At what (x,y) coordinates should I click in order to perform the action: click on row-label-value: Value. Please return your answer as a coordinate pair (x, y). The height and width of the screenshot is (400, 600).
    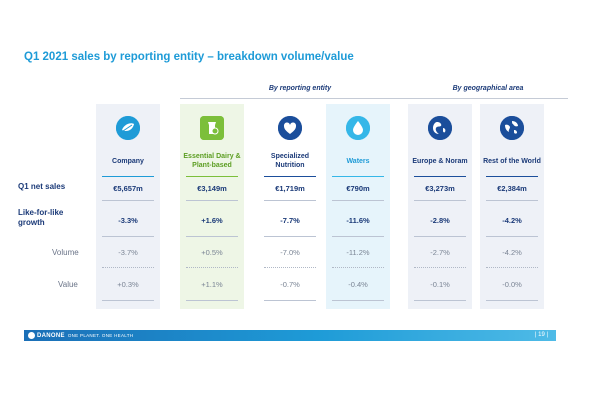
    Looking at the image, I should click on (68, 284).